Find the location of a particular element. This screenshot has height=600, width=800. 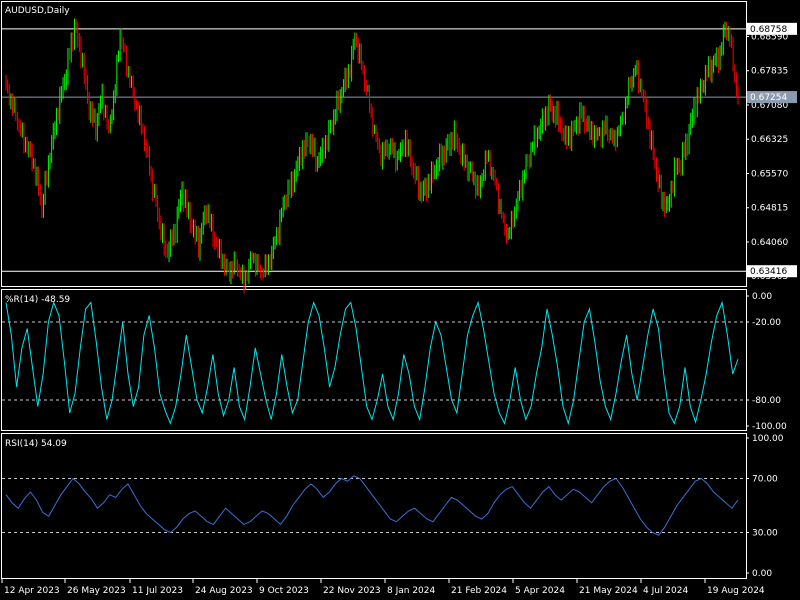

wpr-label: %R(14) -48.59 is located at coordinates (37, 300).